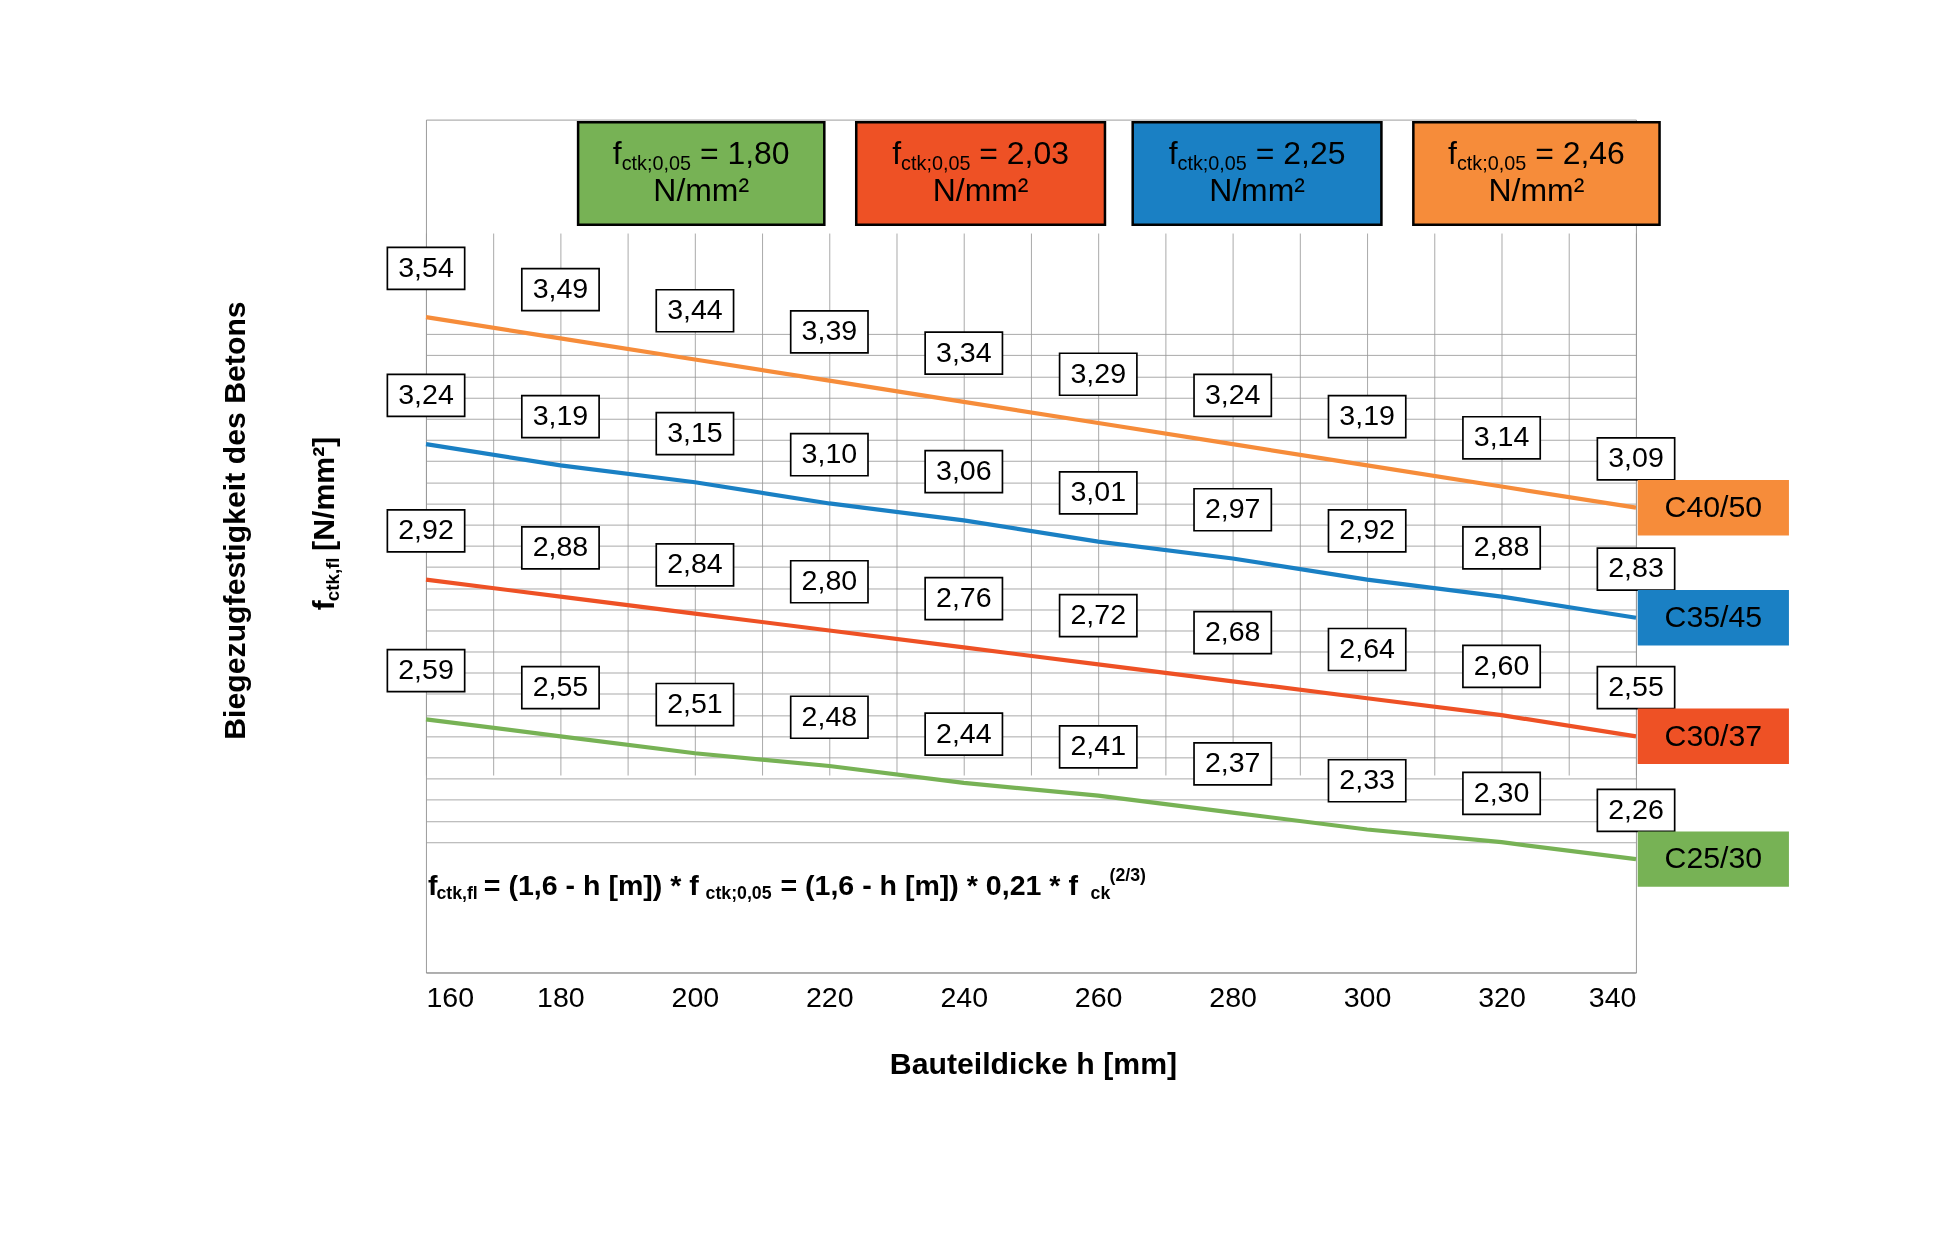  I want to click on data-label: 3,06, so click(964, 470).